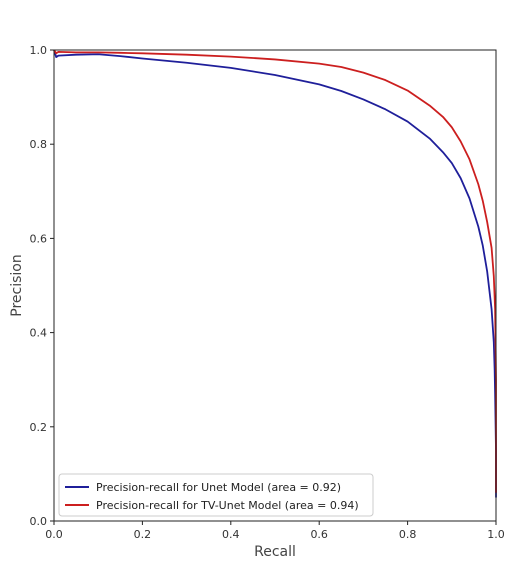 This screenshot has height=567, width=513. I want to click on x-axis-label: Recall, so click(275, 552).